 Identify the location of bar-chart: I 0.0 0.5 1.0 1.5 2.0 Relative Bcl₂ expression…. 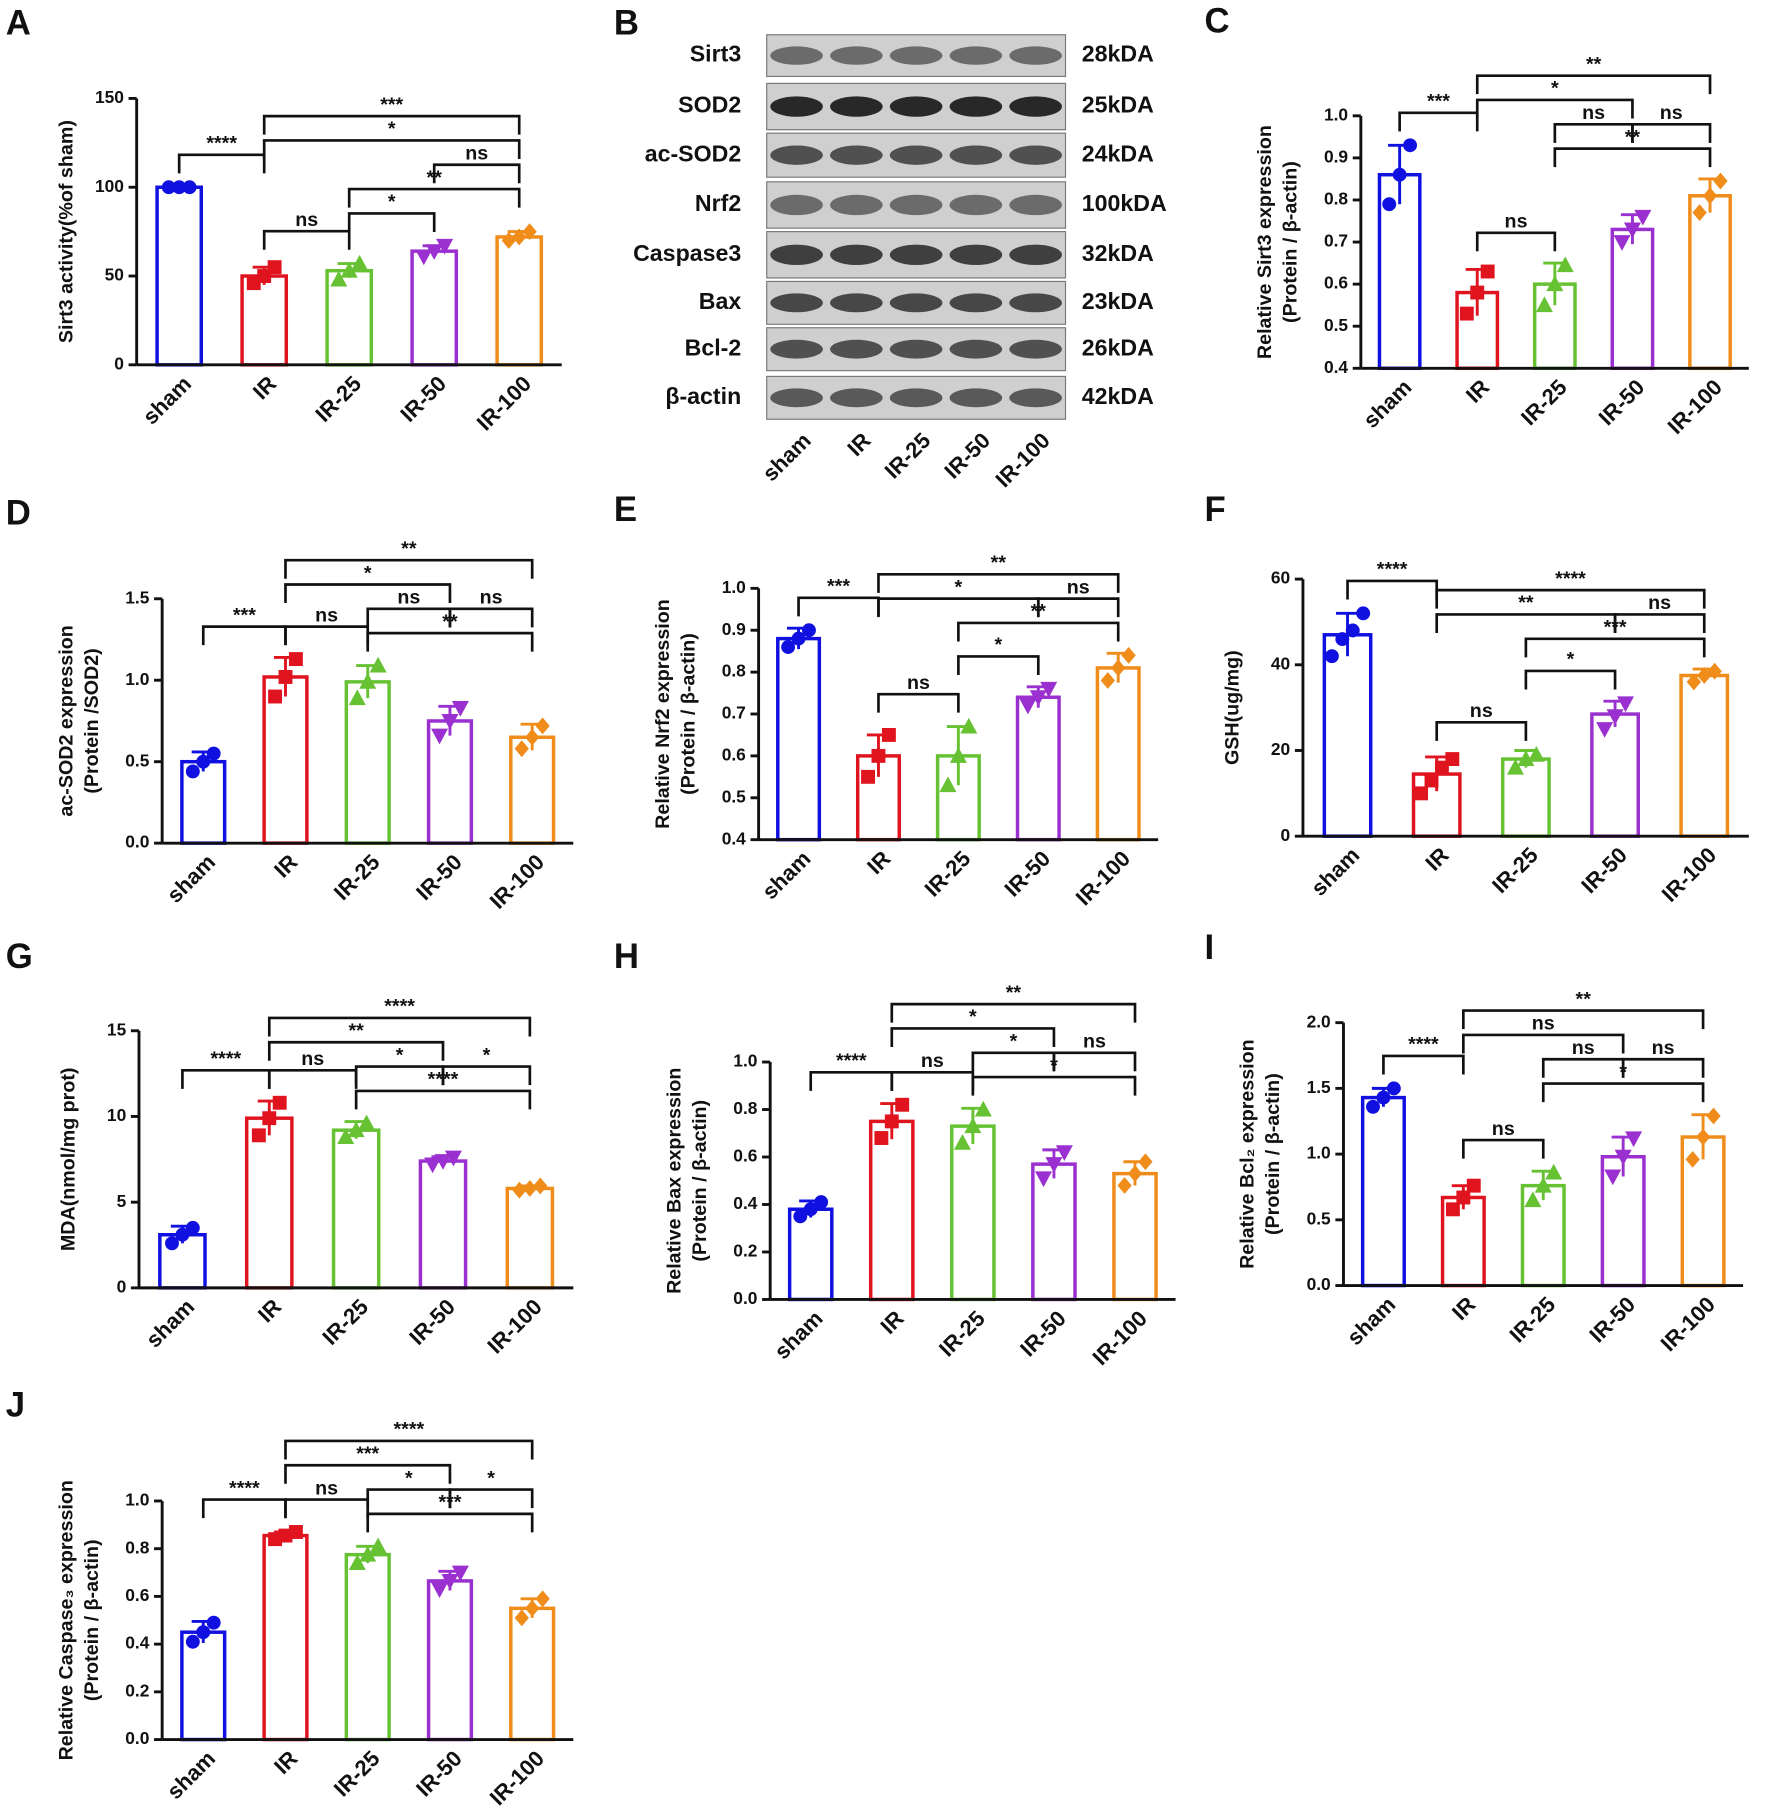
(1474, 1142).